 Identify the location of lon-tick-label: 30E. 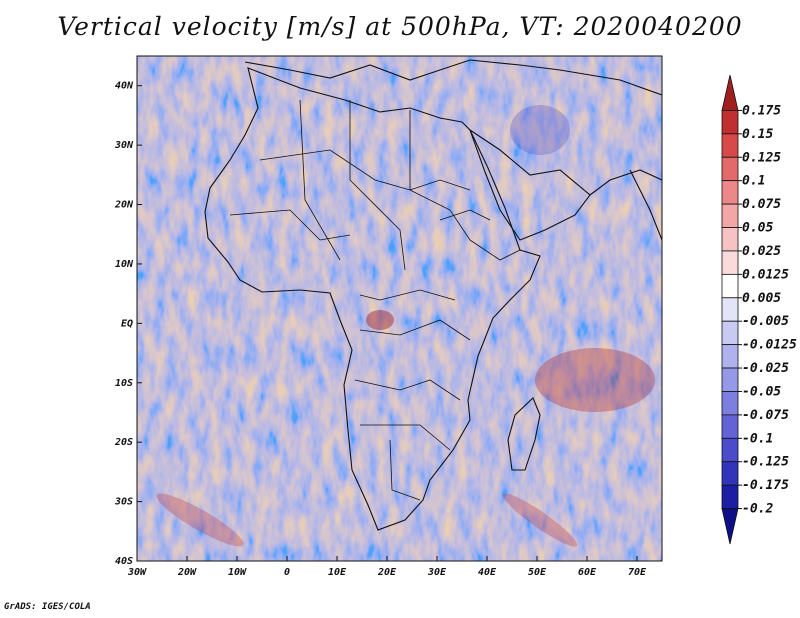
(437, 572).